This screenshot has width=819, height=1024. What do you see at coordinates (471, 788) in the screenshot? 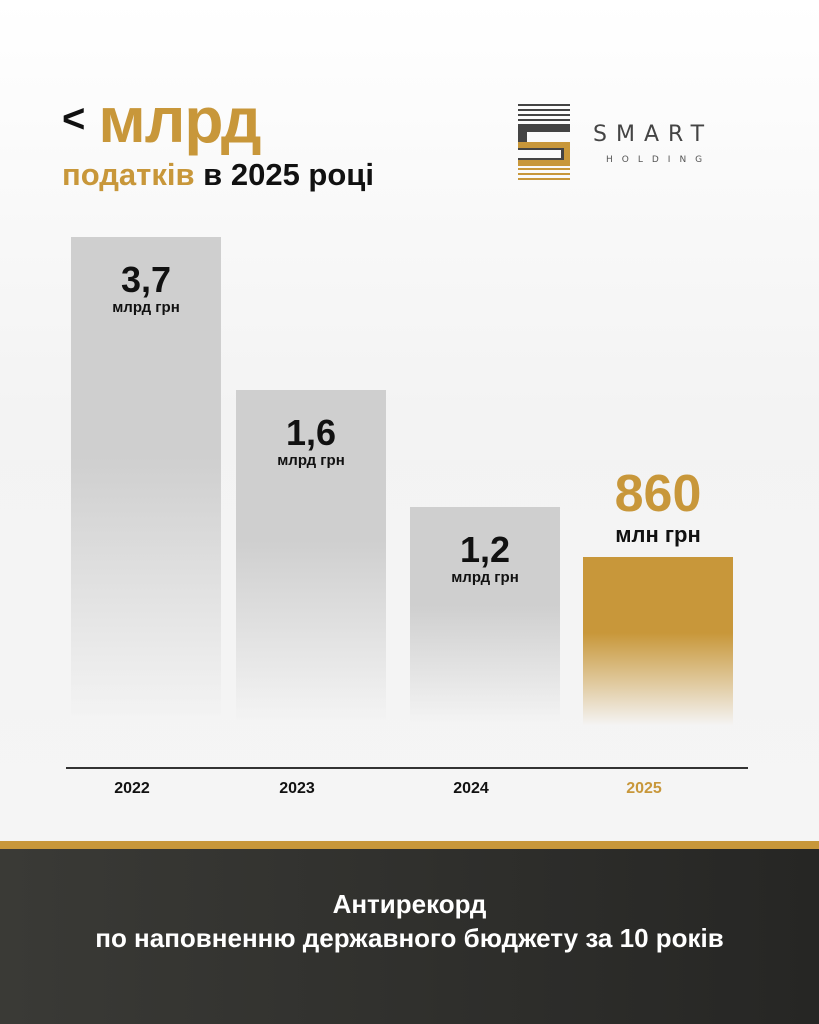
I see `x-tick-2024: 2024` at bounding box center [471, 788].